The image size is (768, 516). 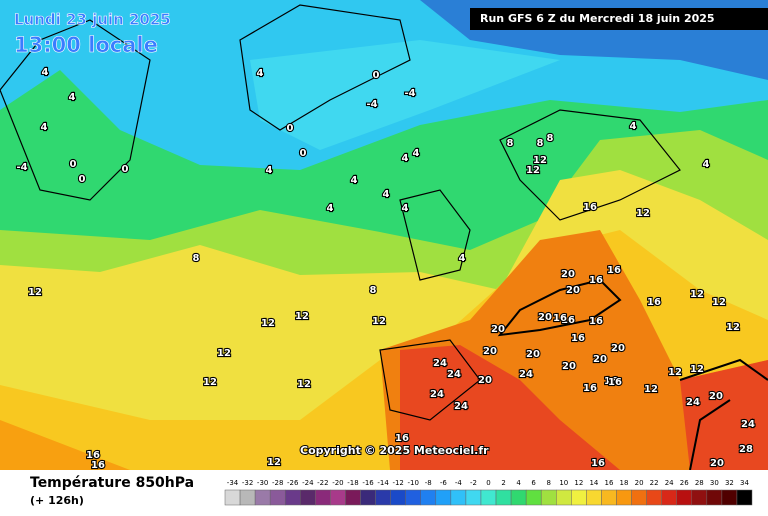 What do you see at coordinates (714, 483) in the screenshot?
I see `legend-tick-label: 30` at bounding box center [714, 483].